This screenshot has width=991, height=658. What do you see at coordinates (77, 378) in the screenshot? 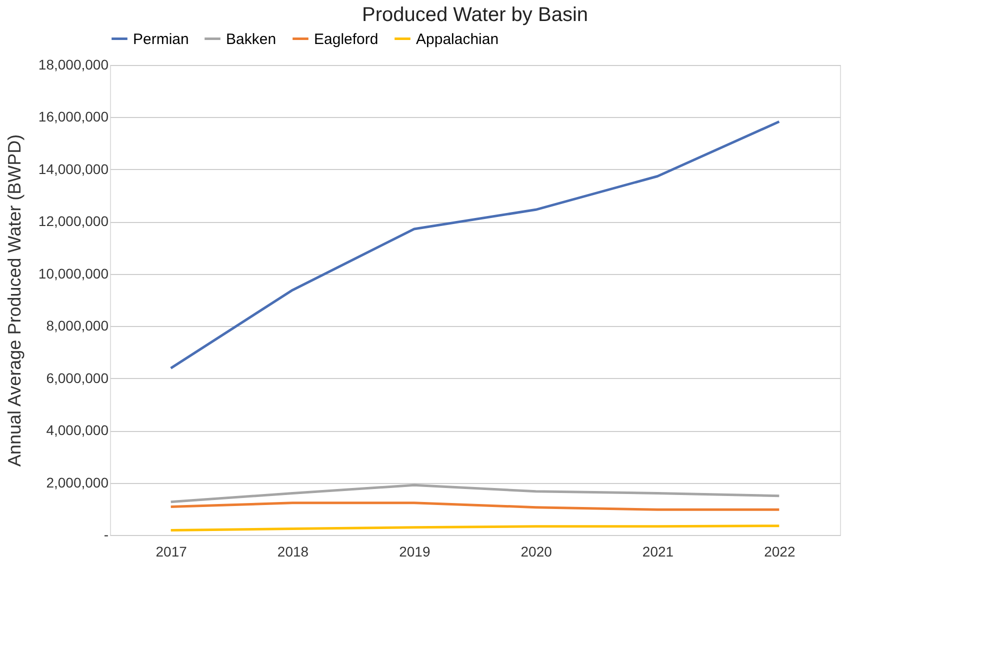
I see `y-tick-label: 6,000,000` at bounding box center [77, 378].